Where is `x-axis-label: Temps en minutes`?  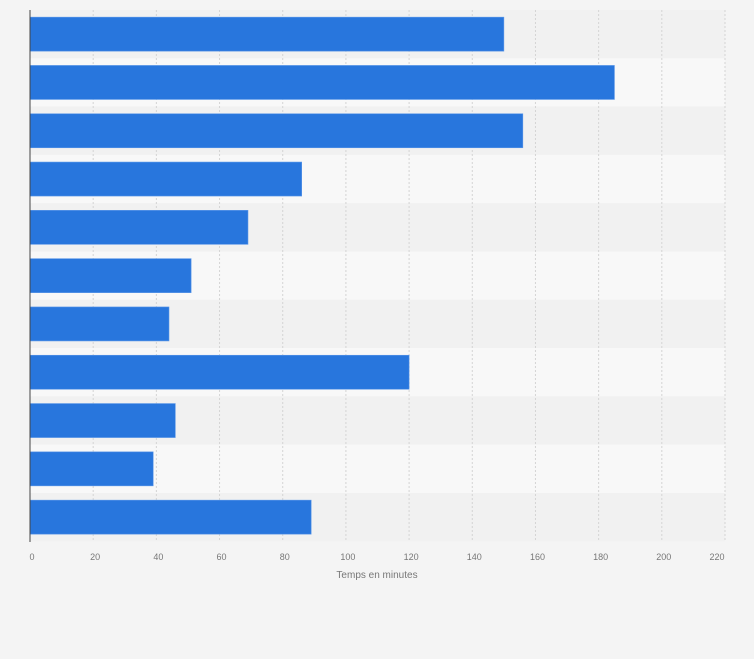 x-axis-label: Temps en minutes is located at coordinates (376, 575).